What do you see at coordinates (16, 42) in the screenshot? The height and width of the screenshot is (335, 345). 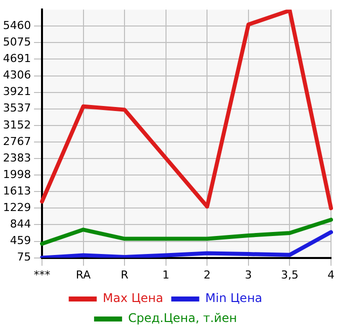 I see `y-tick-label: 5075` at bounding box center [16, 42].